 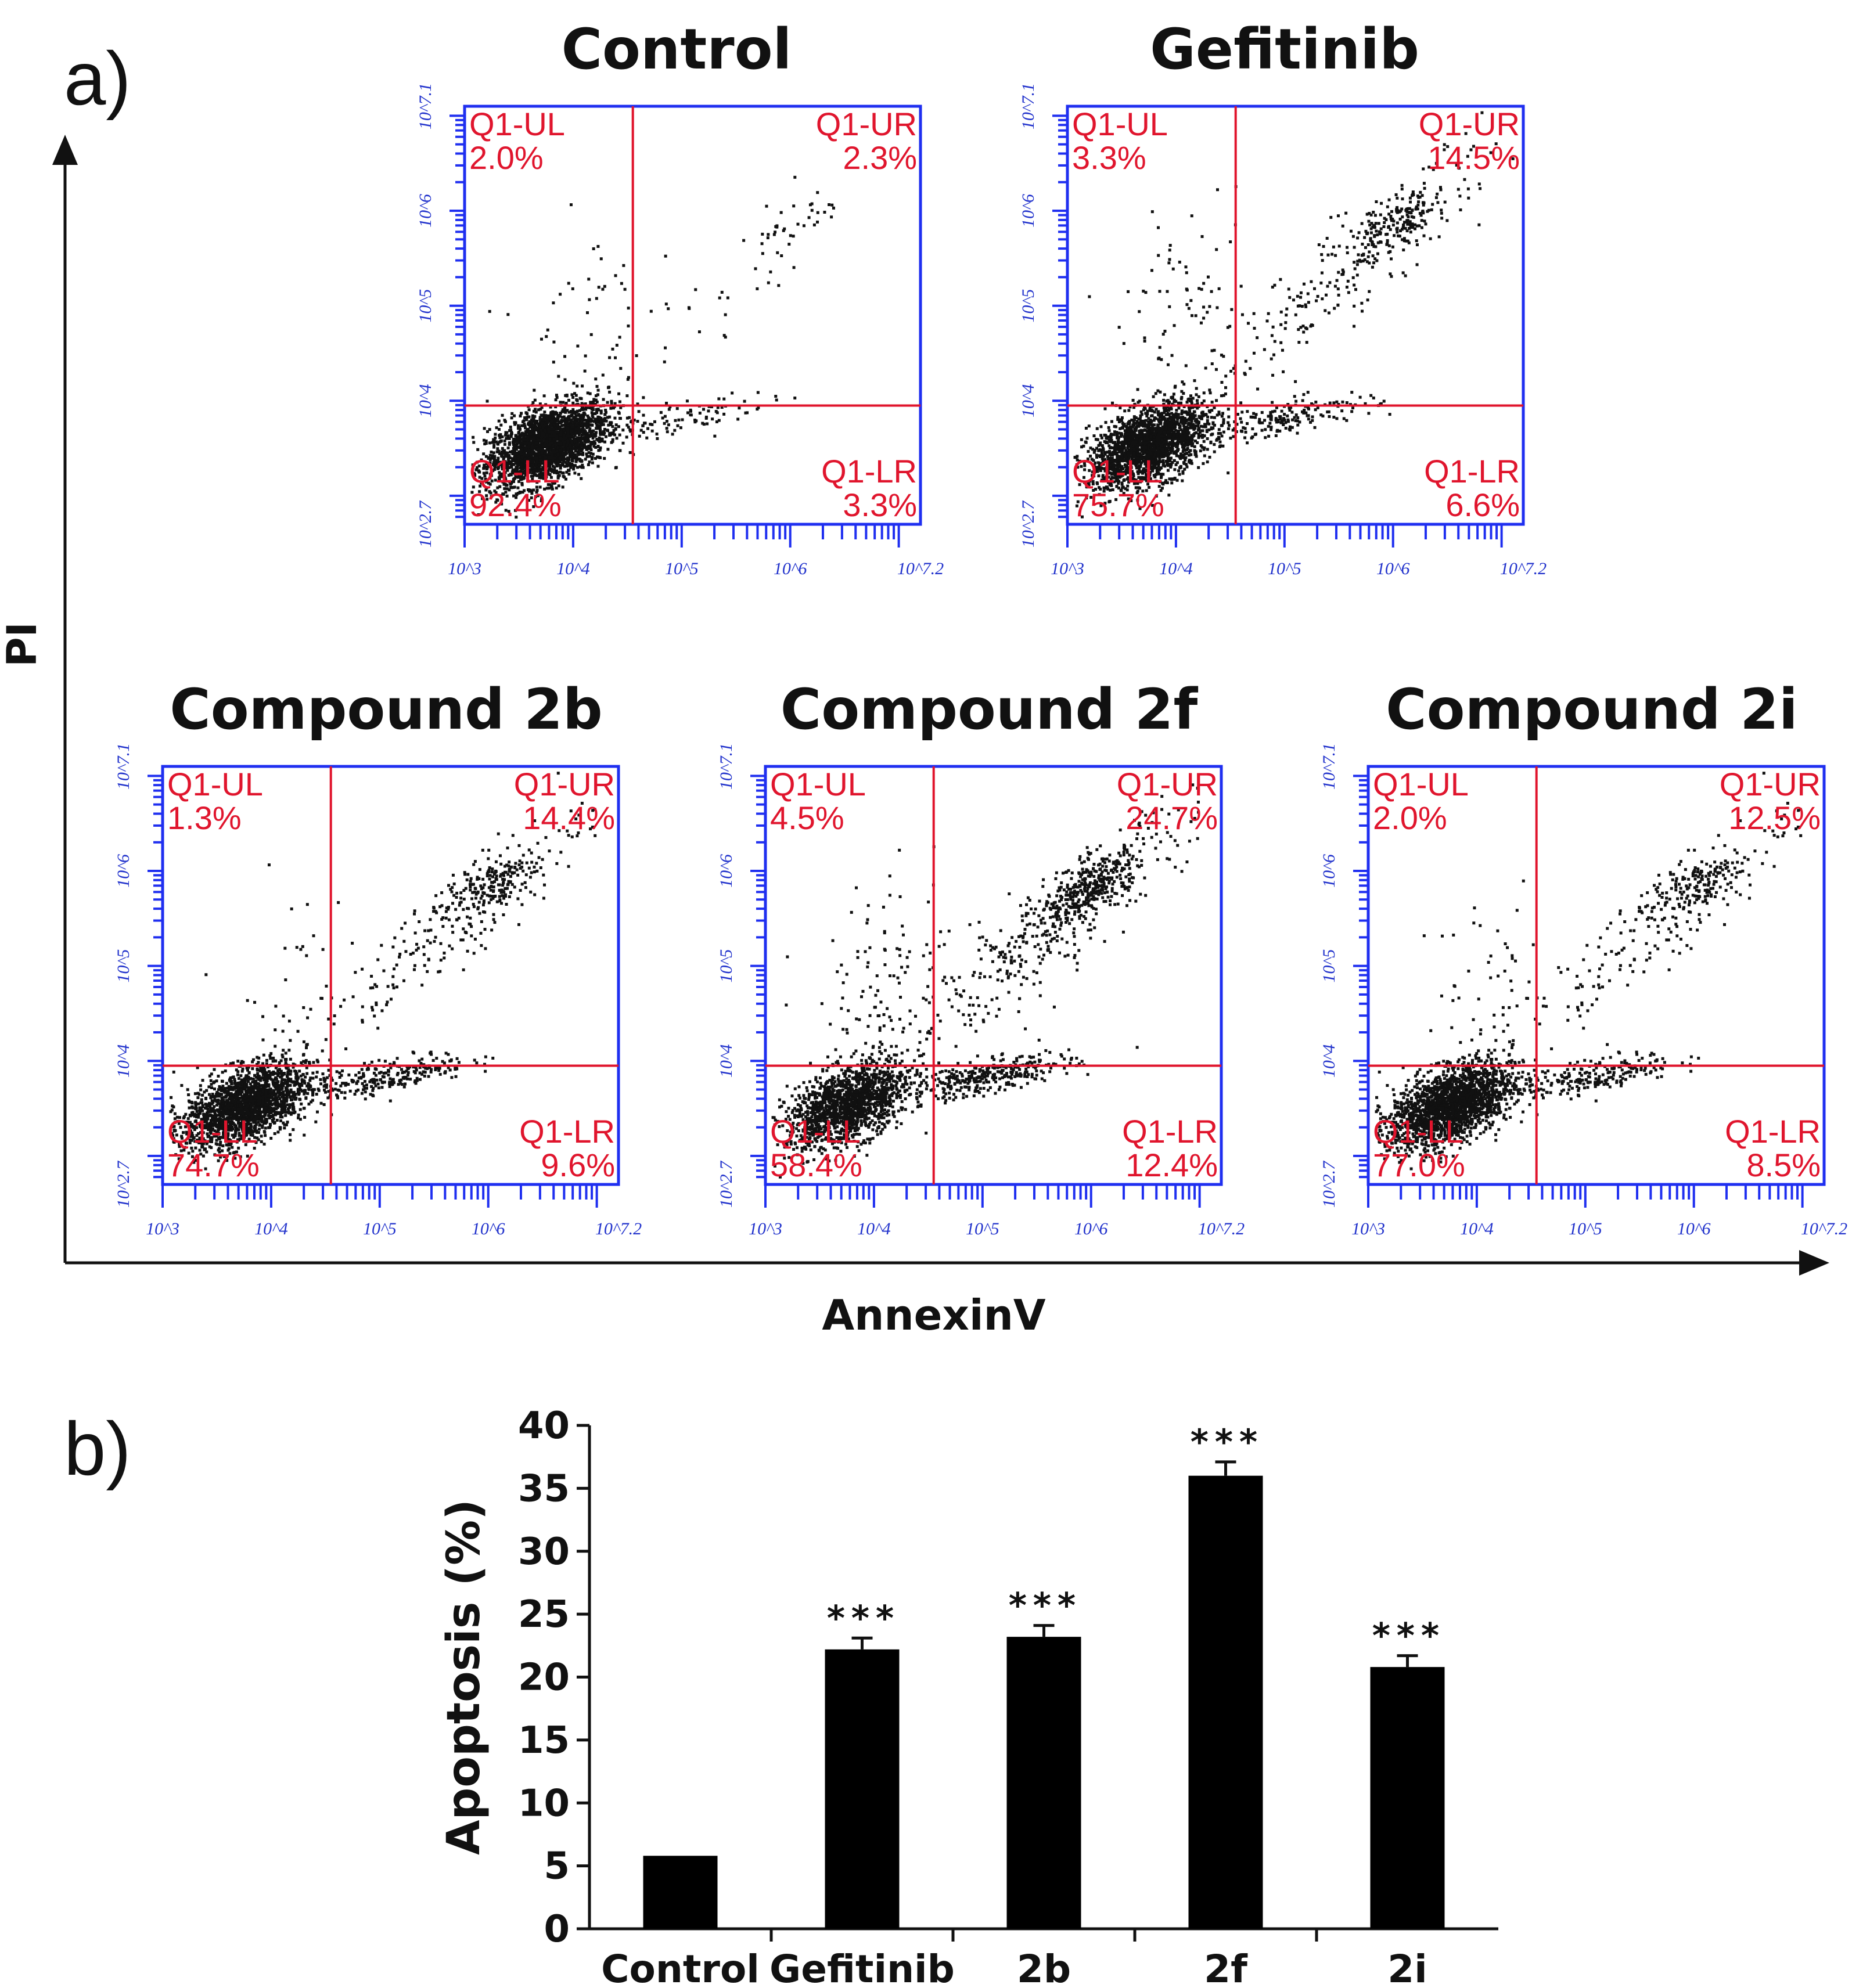 What do you see at coordinates (425, 524) in the screenshot?
I see `y-tick-label: 10^2.7` at bounding box center [425, 524].